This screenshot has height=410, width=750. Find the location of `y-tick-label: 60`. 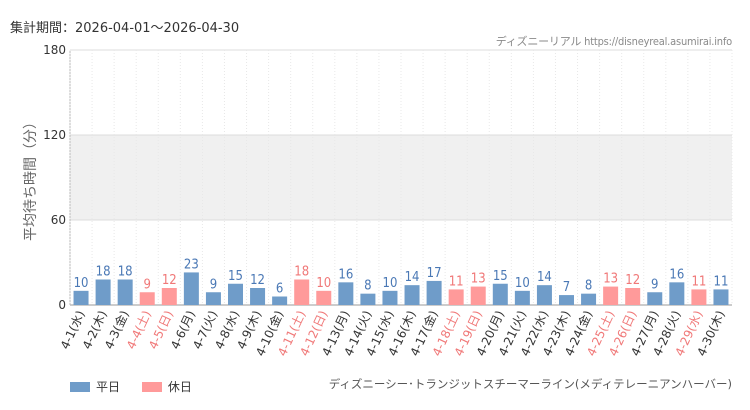

y-tick-label: 60 is located at coordinates (58, 220).